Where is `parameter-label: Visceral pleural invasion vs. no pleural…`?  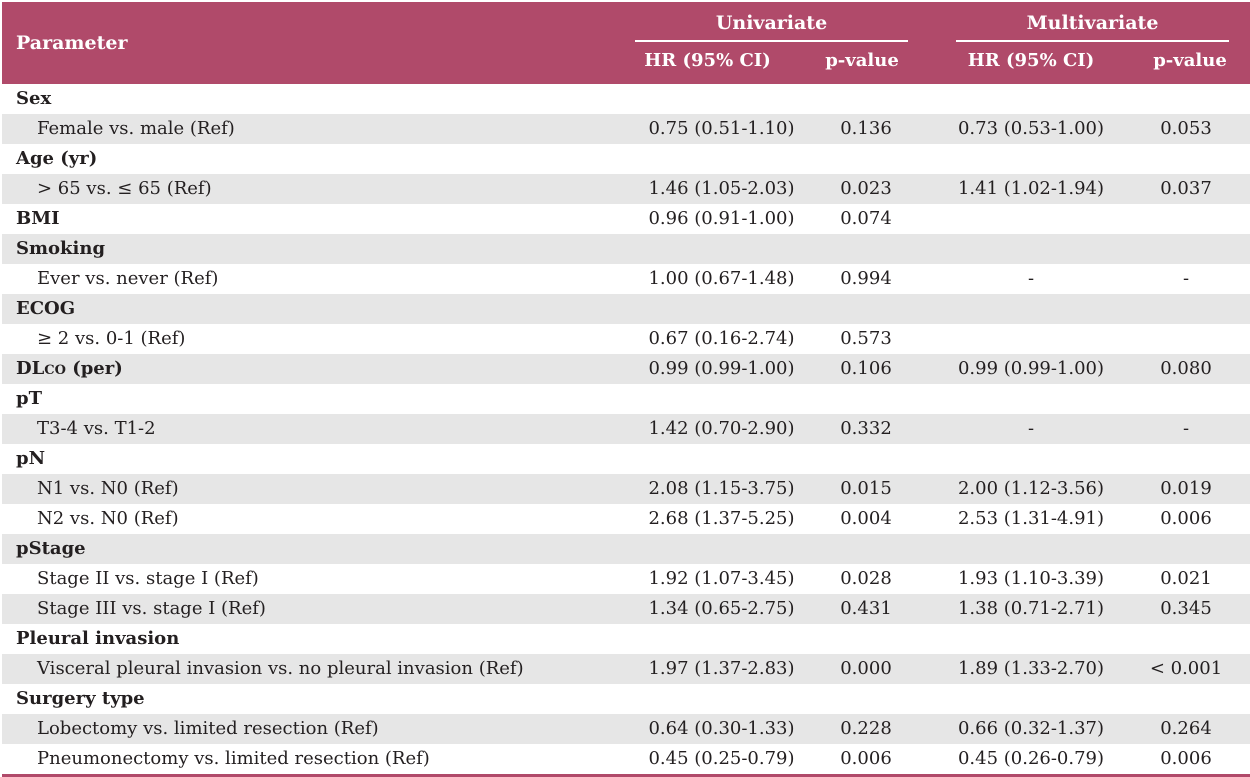
parameter-label: Visceral pleural invasion vs. no pleural… is located at coordinates (280, 668).